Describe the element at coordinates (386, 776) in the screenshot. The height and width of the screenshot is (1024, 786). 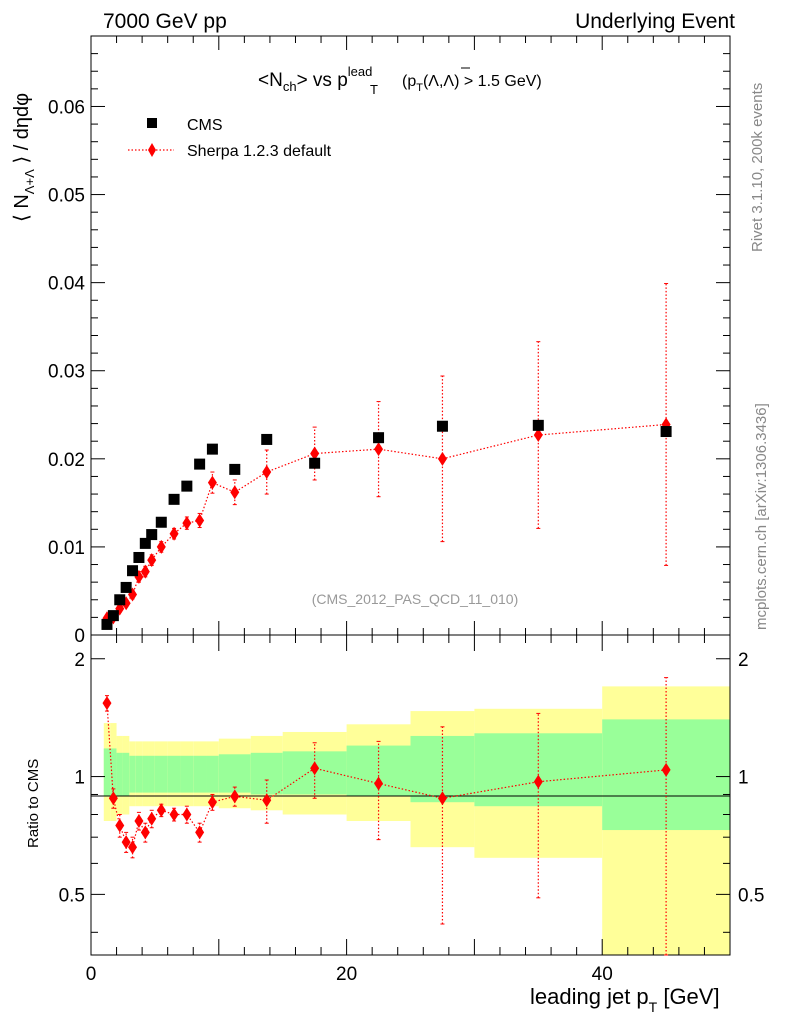
I see `mc-line-ratio` at that location.